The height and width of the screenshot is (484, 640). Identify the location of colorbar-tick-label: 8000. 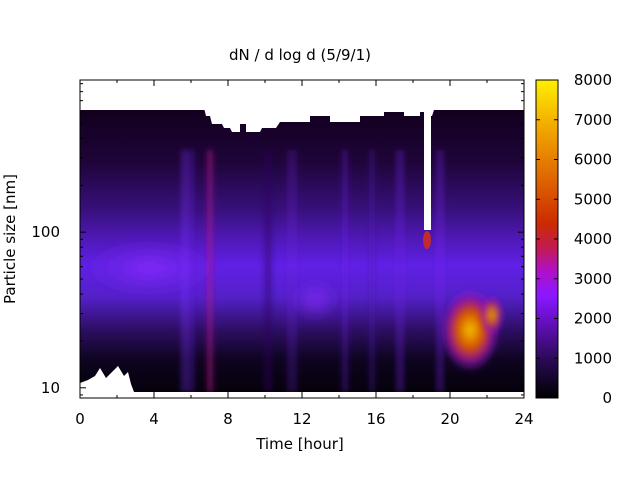
(593, 80).